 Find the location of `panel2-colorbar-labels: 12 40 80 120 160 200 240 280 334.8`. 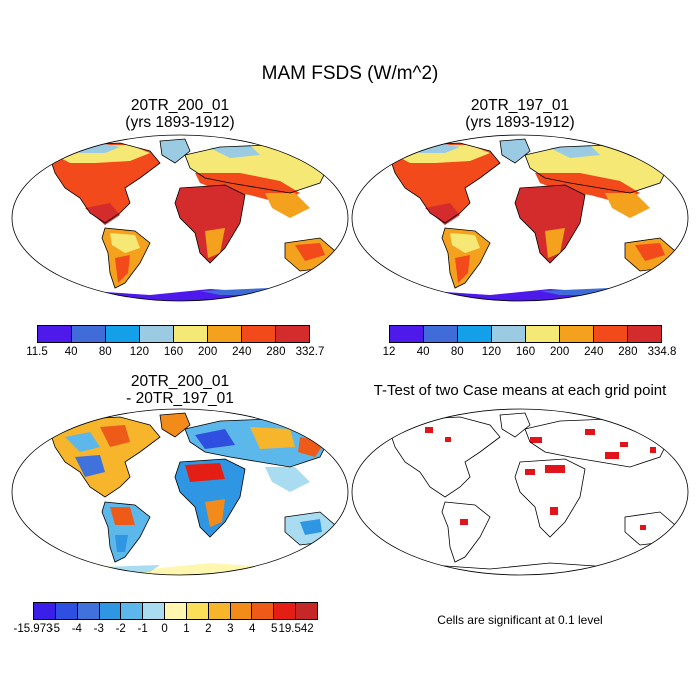

panel2-colorbar-labels: 12 40 80 120 160 200 240 280 334.8 is located at coordinates (530, 353).